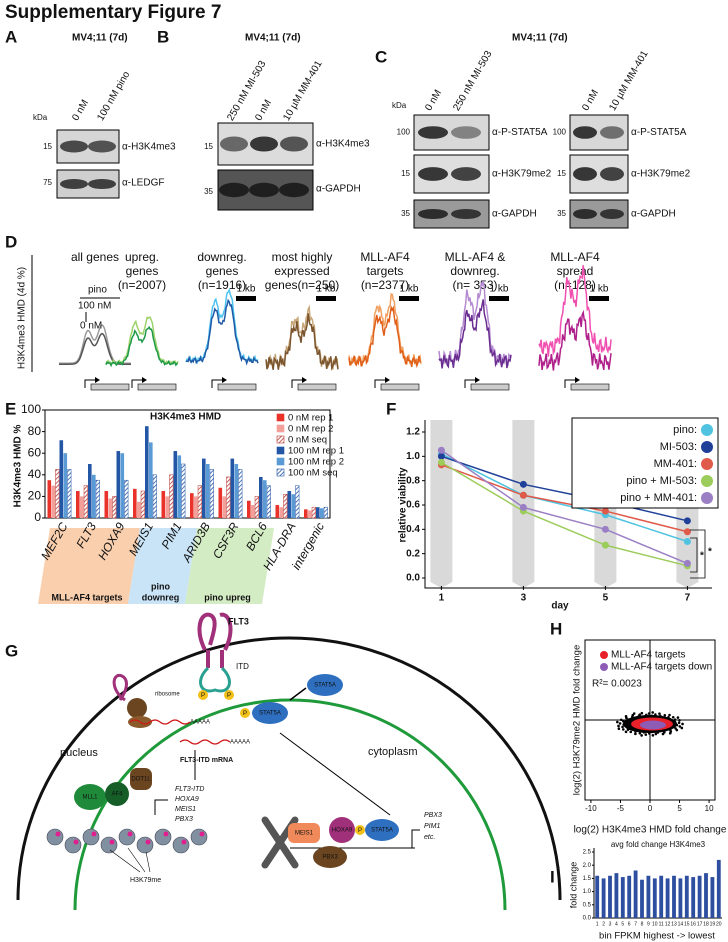  I want to click on label: AAAAA, so click(240, 743).